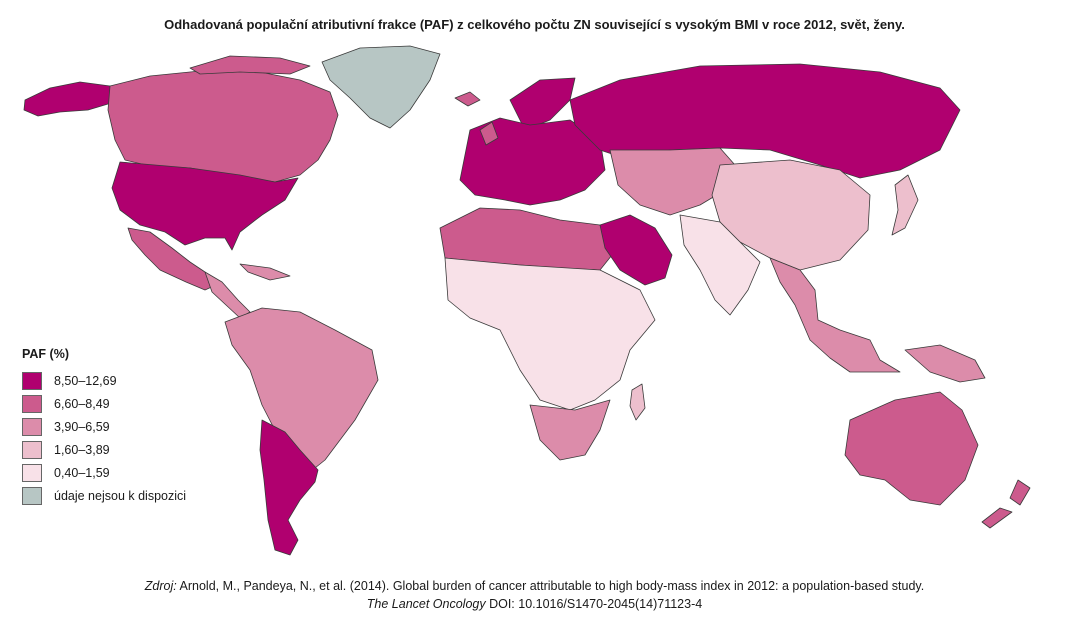 This screenshot has width=1069, height=622. What do you see at coordinates (82, 426) in the screenshot?
I see `legend-label: 3,90–6,59` at bounding box center [82, 426].